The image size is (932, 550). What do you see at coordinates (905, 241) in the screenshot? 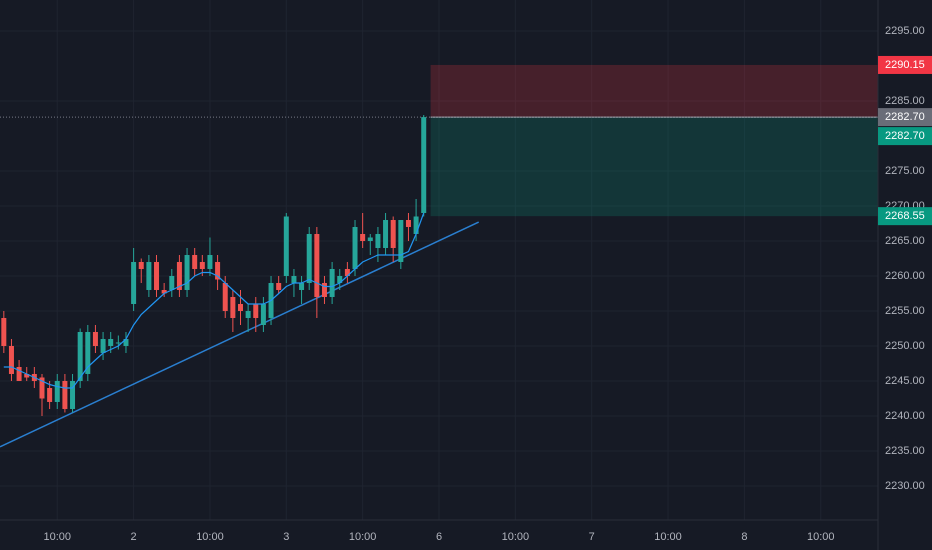
I see `y-tick-label: 2265.00` at bounding box center [905, 241].